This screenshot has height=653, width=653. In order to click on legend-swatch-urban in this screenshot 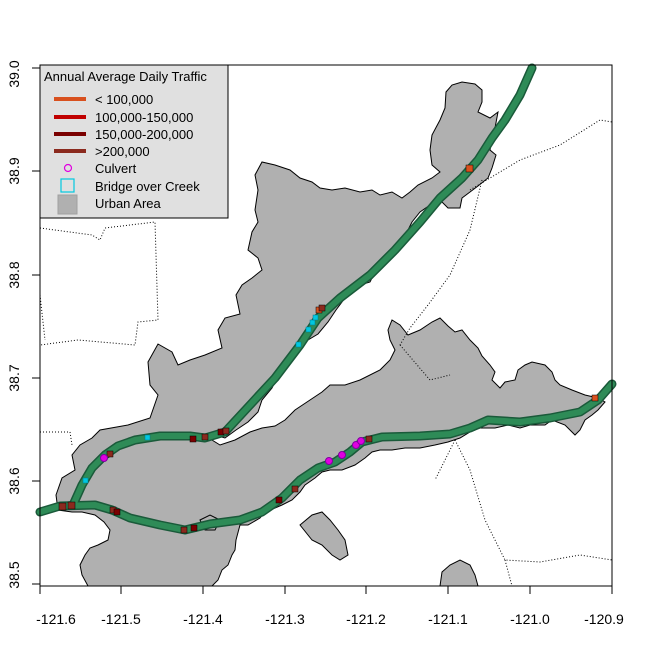, I will do `click(67, 204)`.